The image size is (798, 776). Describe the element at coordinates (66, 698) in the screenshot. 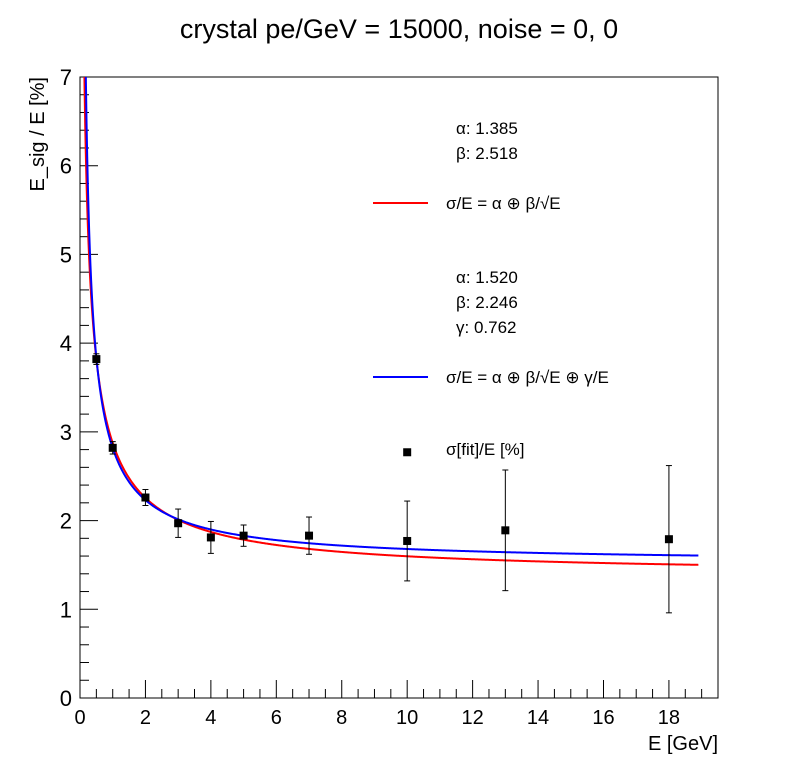

I see `y-tick-label: 0` at that location.